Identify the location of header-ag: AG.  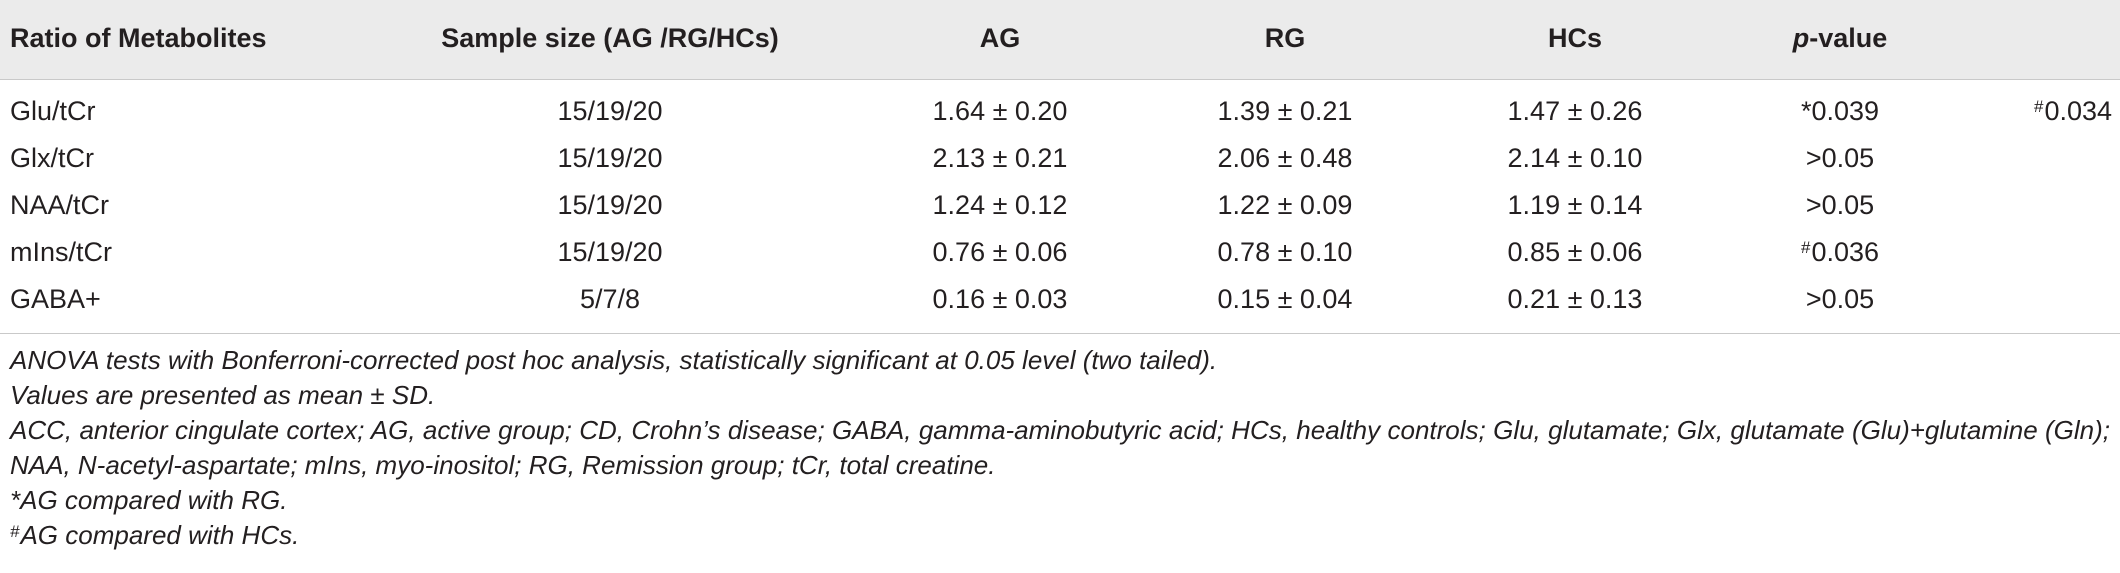
(1000, 38).